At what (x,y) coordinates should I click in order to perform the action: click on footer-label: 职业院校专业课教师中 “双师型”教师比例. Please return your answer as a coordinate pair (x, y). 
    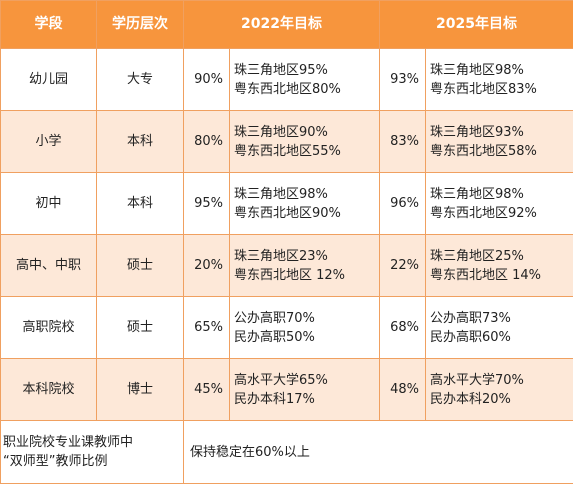
    Looking at the image, I should click on (92, 452).